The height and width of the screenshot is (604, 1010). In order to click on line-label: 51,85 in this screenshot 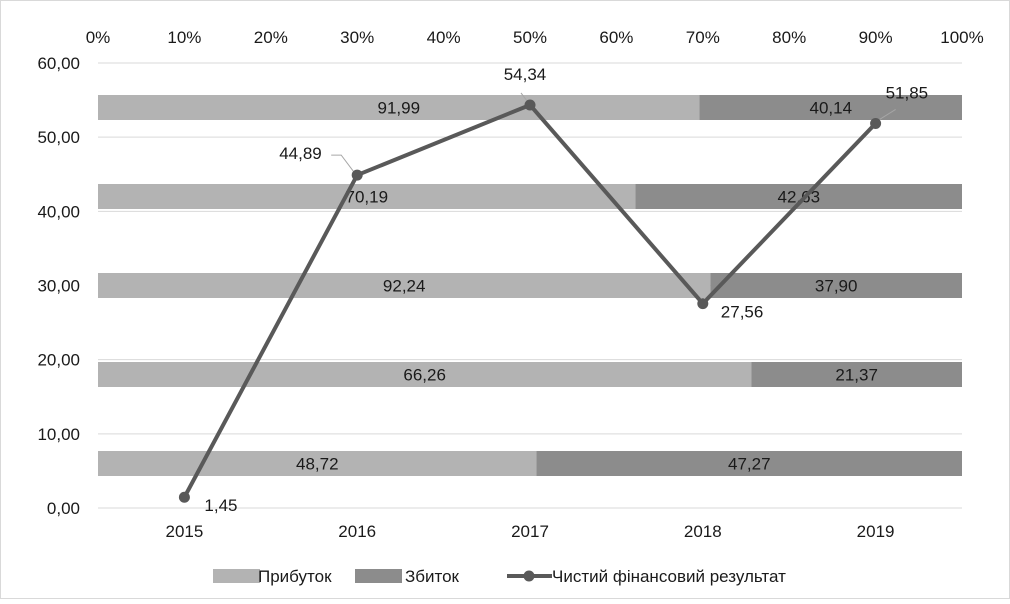, I will do `click(907, 92)`.